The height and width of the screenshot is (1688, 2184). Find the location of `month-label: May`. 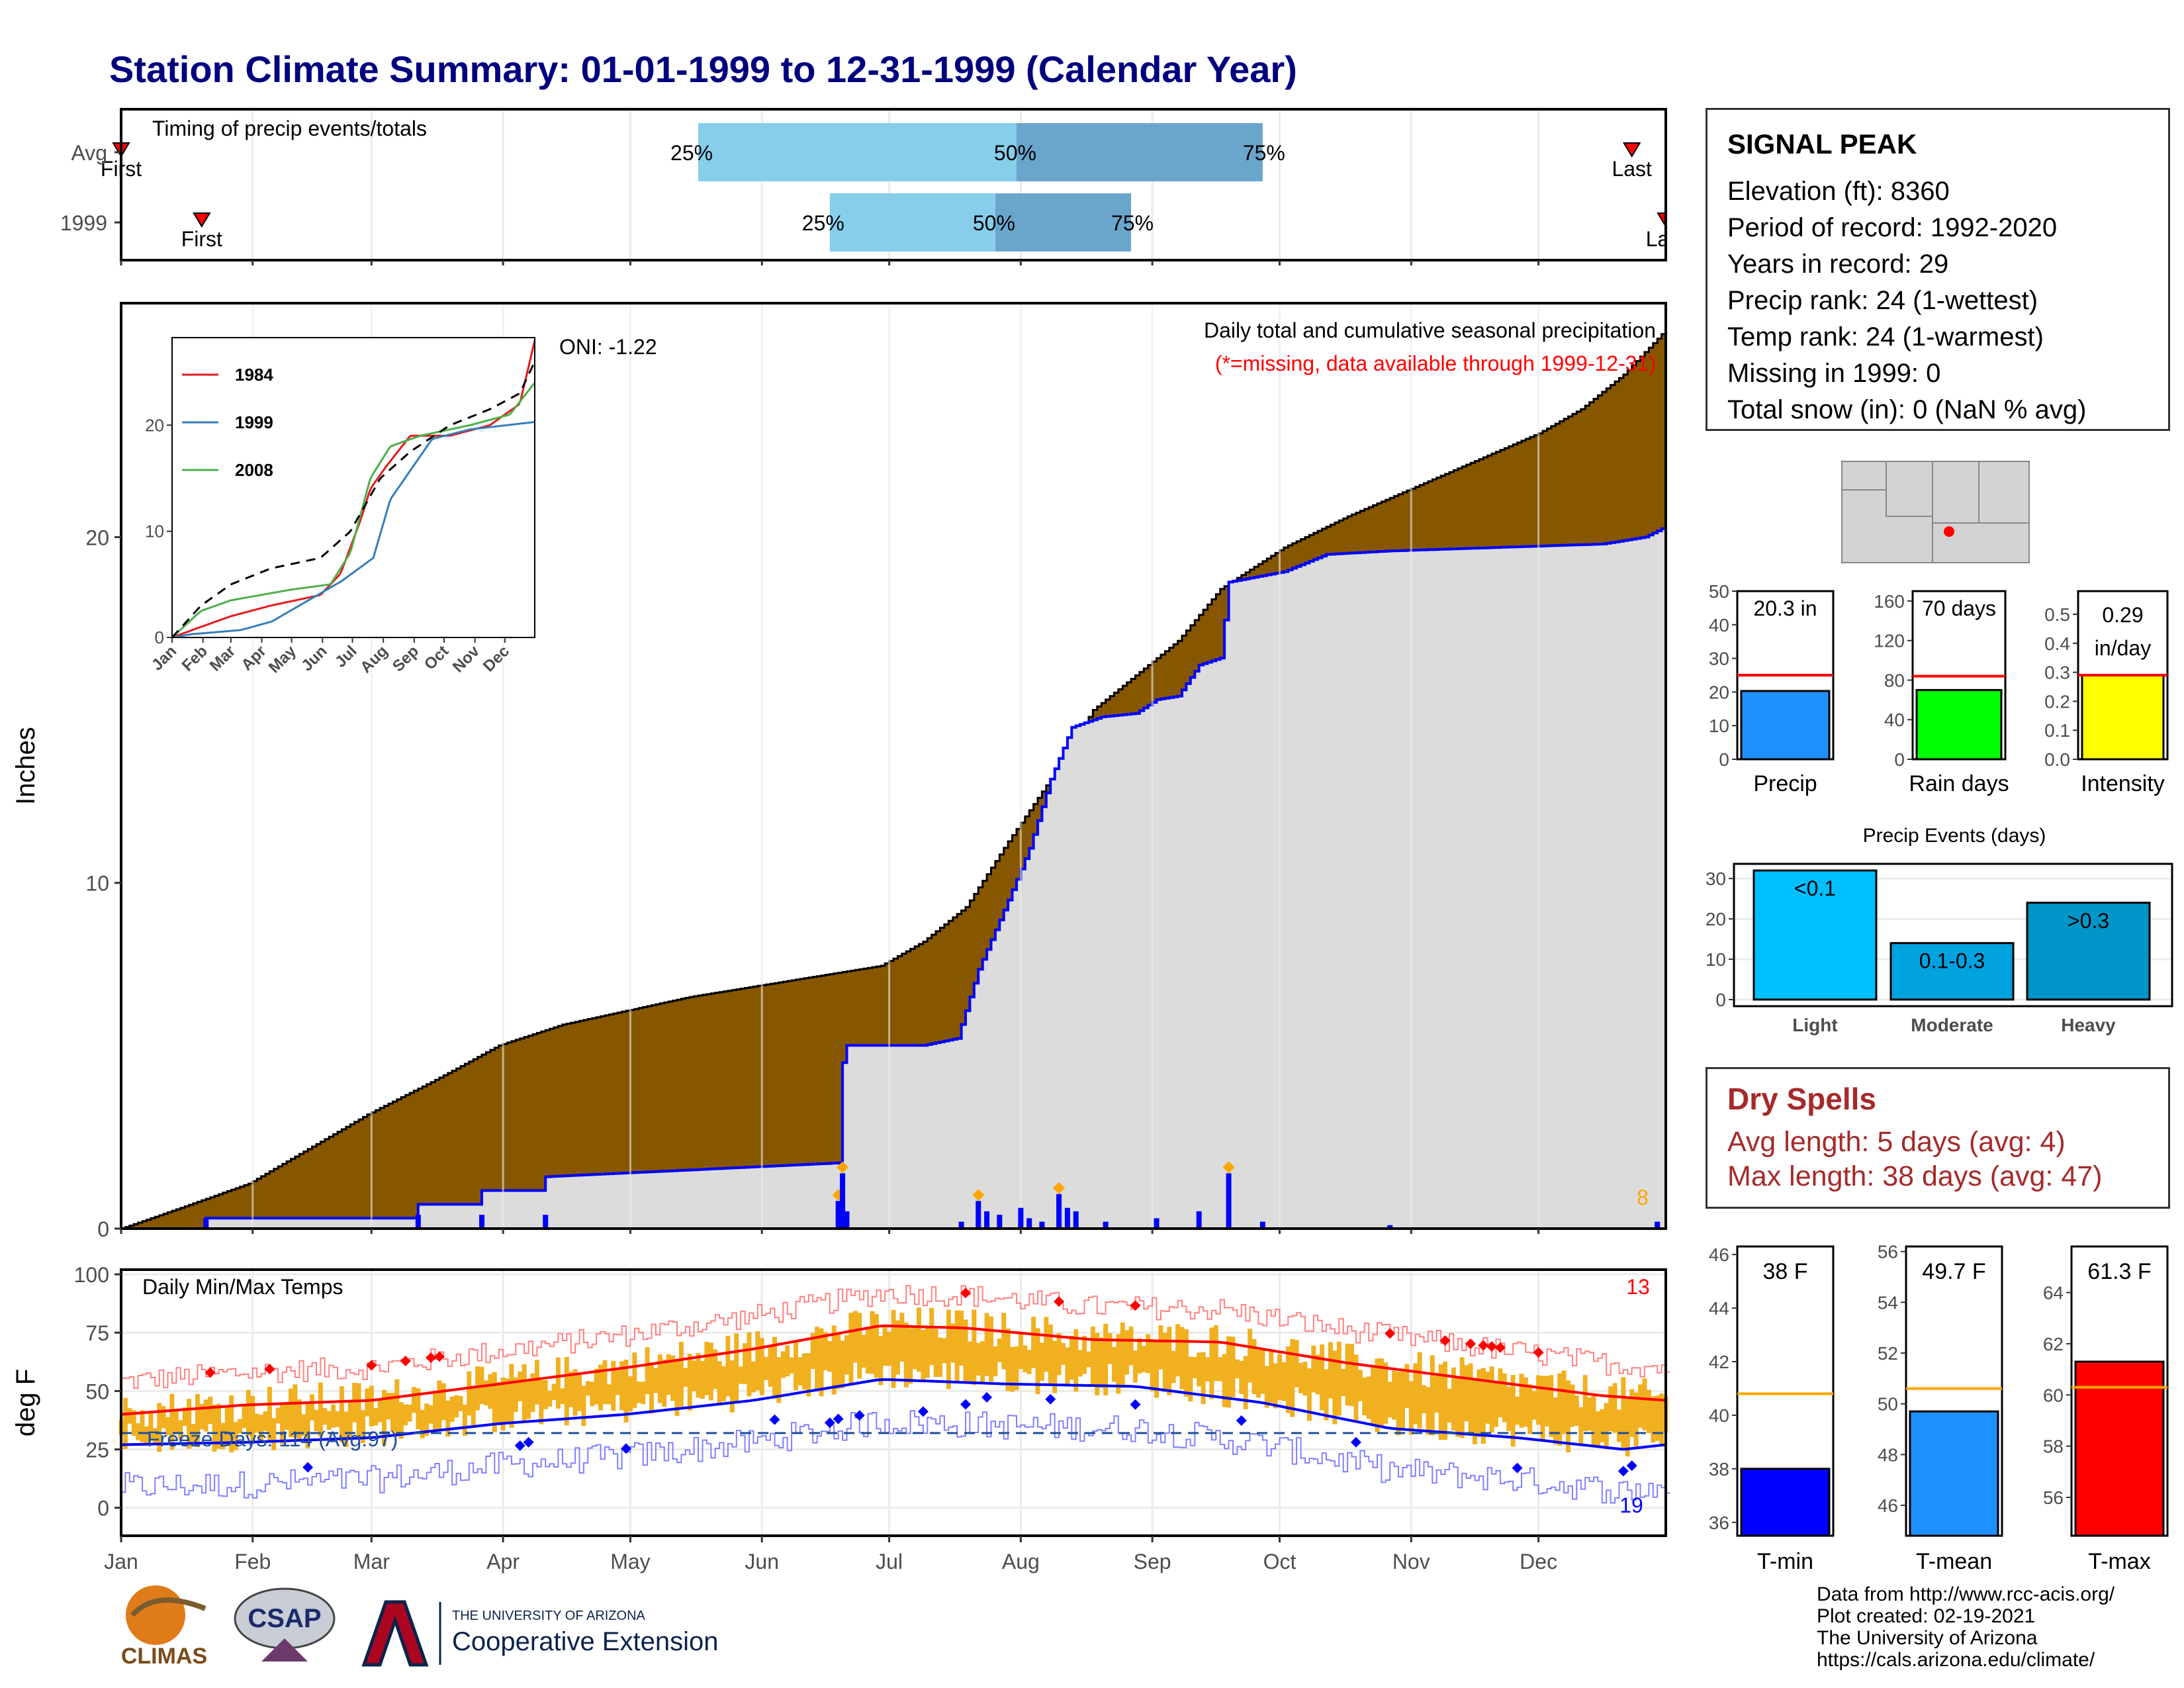

month-label: May is located at coordinates (630, 1561).